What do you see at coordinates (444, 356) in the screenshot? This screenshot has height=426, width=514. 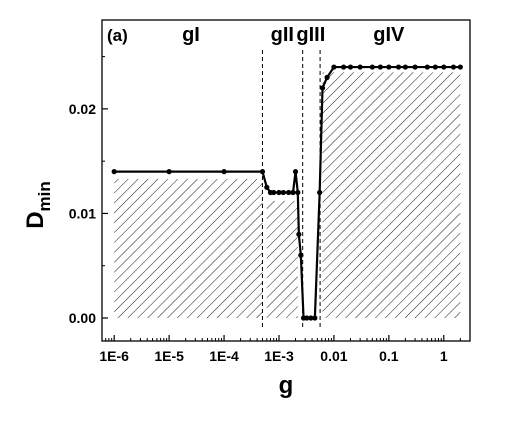 I see `x-tick-label: 1` at bounding box center [444, 356].